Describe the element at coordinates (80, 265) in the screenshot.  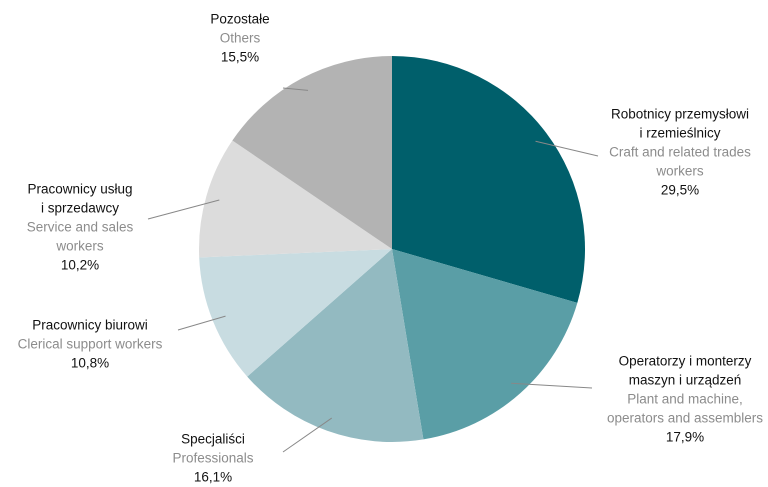
I see `value-label: 10,2%` at that location.